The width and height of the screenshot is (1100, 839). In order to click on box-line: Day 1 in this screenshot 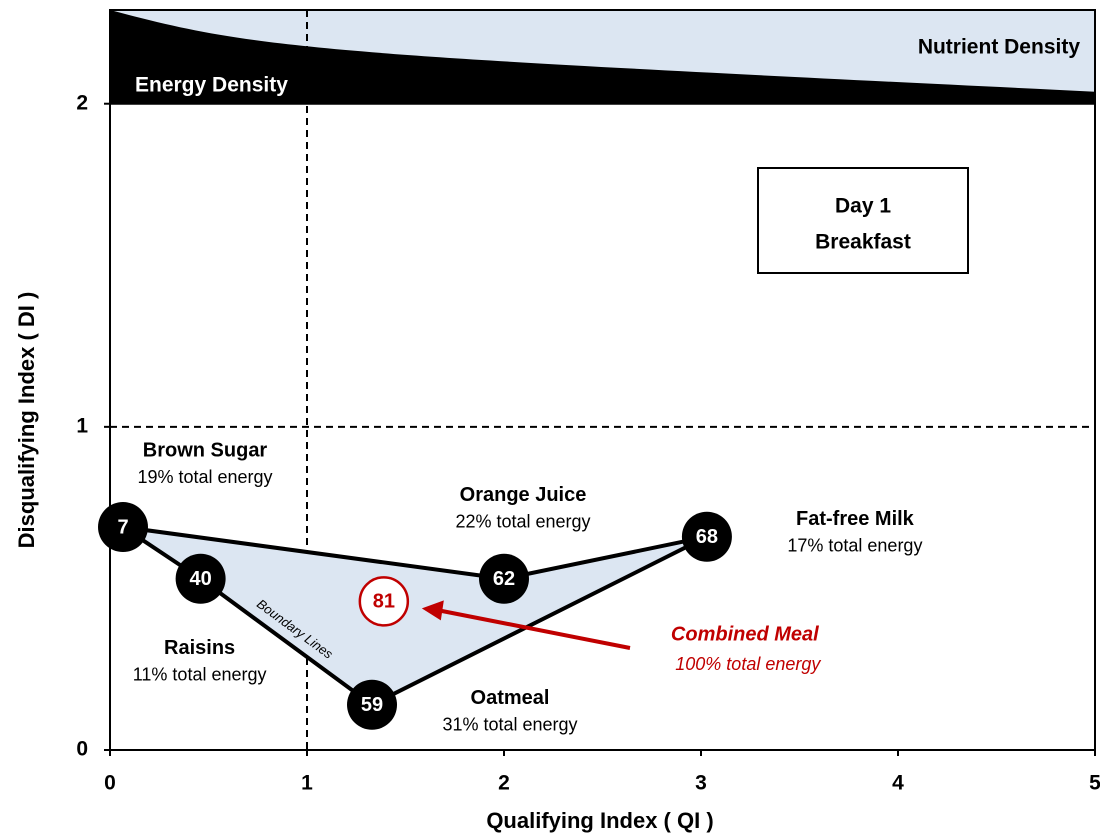, I will do `click(863, 206)`.